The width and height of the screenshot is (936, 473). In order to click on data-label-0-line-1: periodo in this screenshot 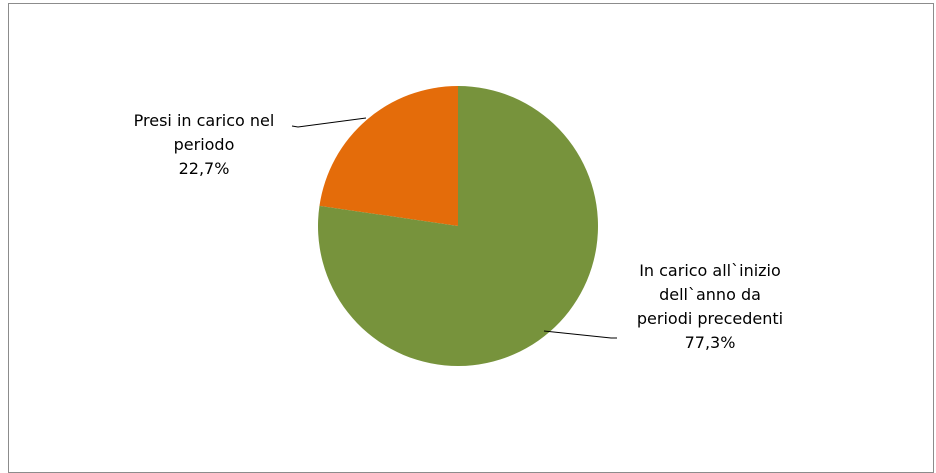, I will do `click(204, 144)`.